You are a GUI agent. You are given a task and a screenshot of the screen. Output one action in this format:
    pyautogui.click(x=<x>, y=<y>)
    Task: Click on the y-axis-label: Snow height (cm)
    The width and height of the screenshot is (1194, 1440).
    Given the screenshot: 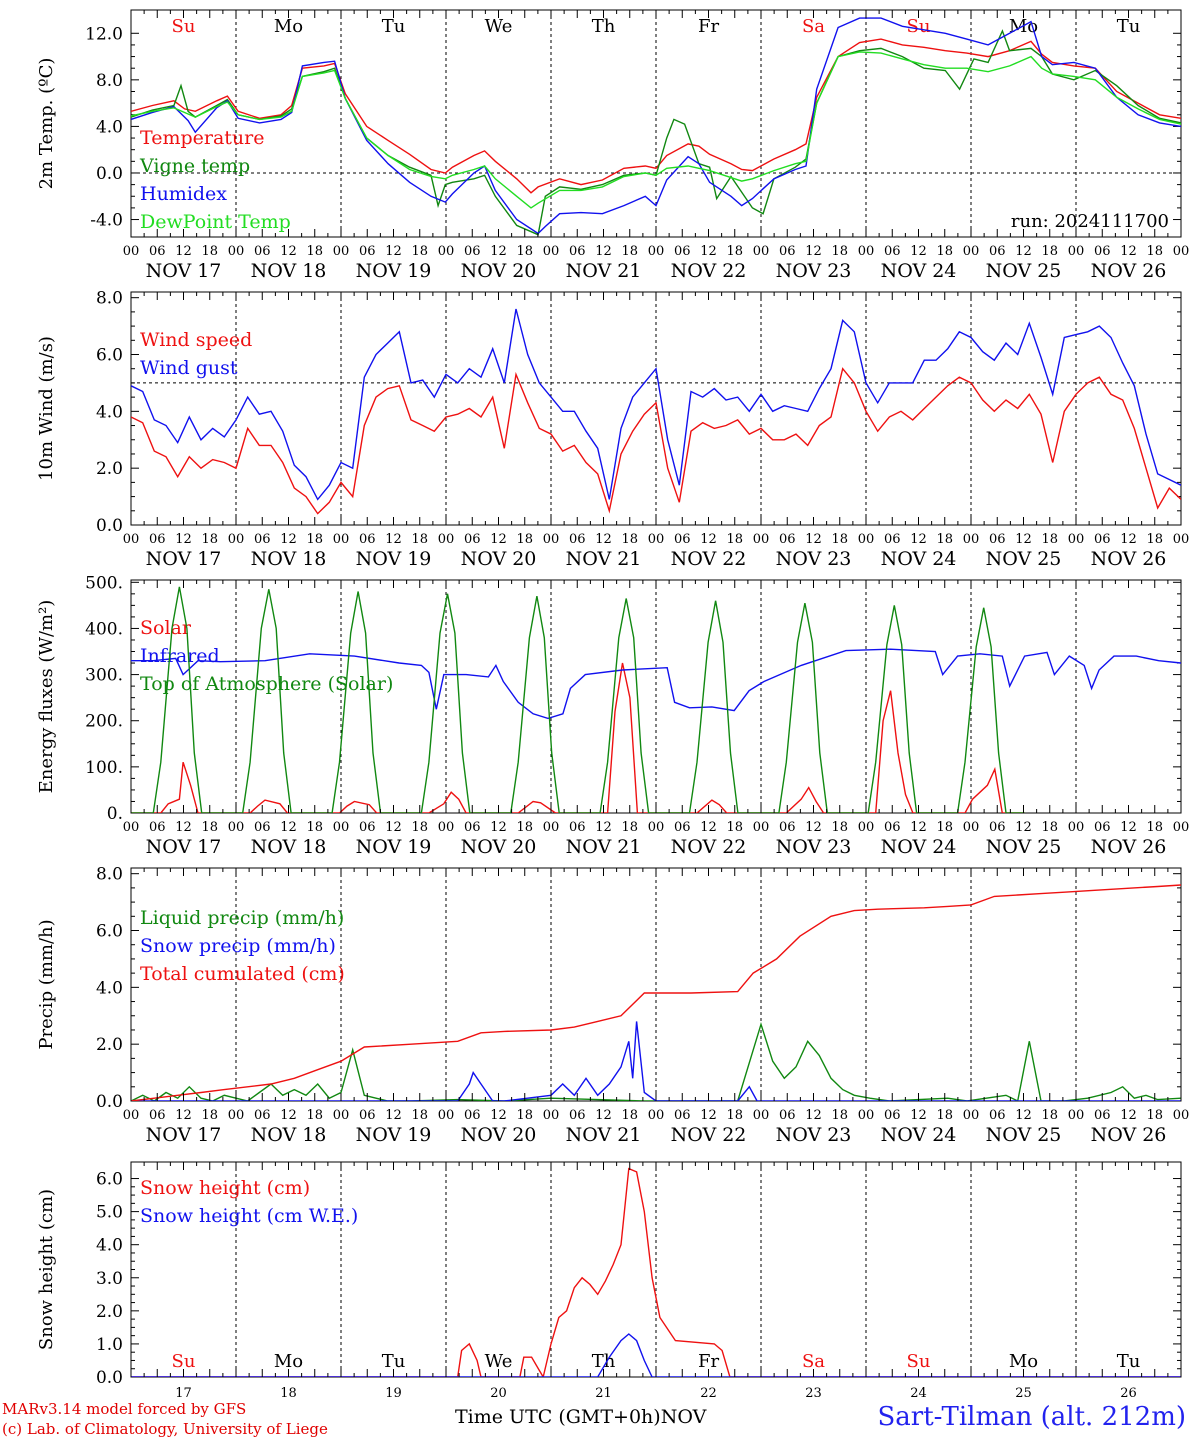 What is the action you would take?
    pyautogui.click(x=46, y=1269)
    